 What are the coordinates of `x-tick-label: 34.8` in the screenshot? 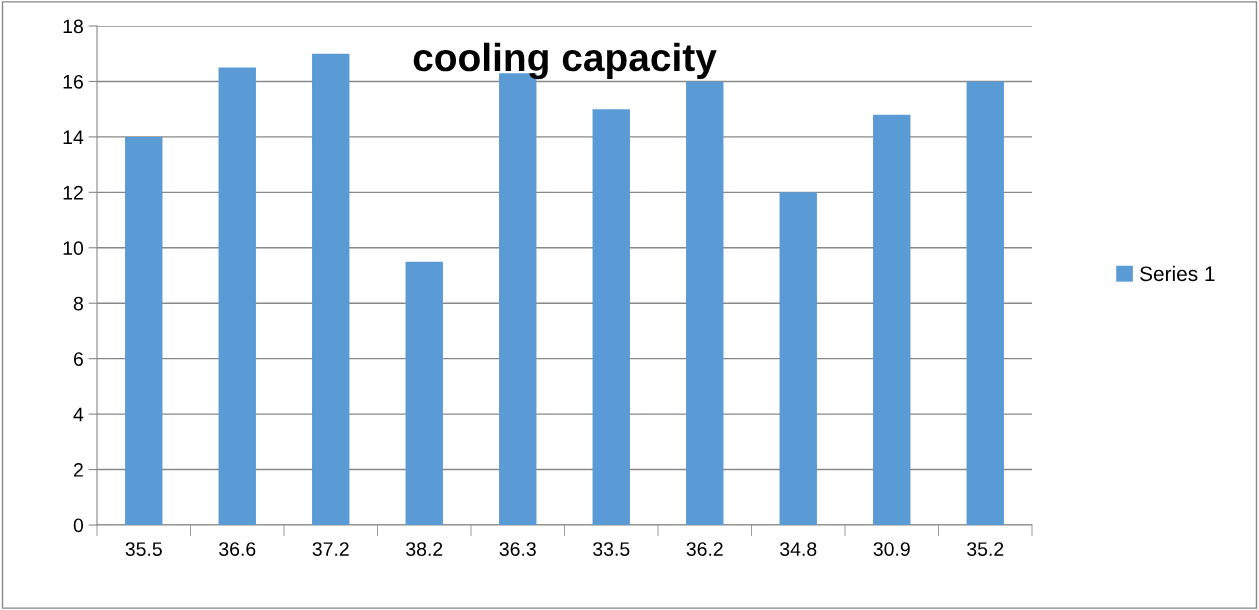 It's located at (798, 549).